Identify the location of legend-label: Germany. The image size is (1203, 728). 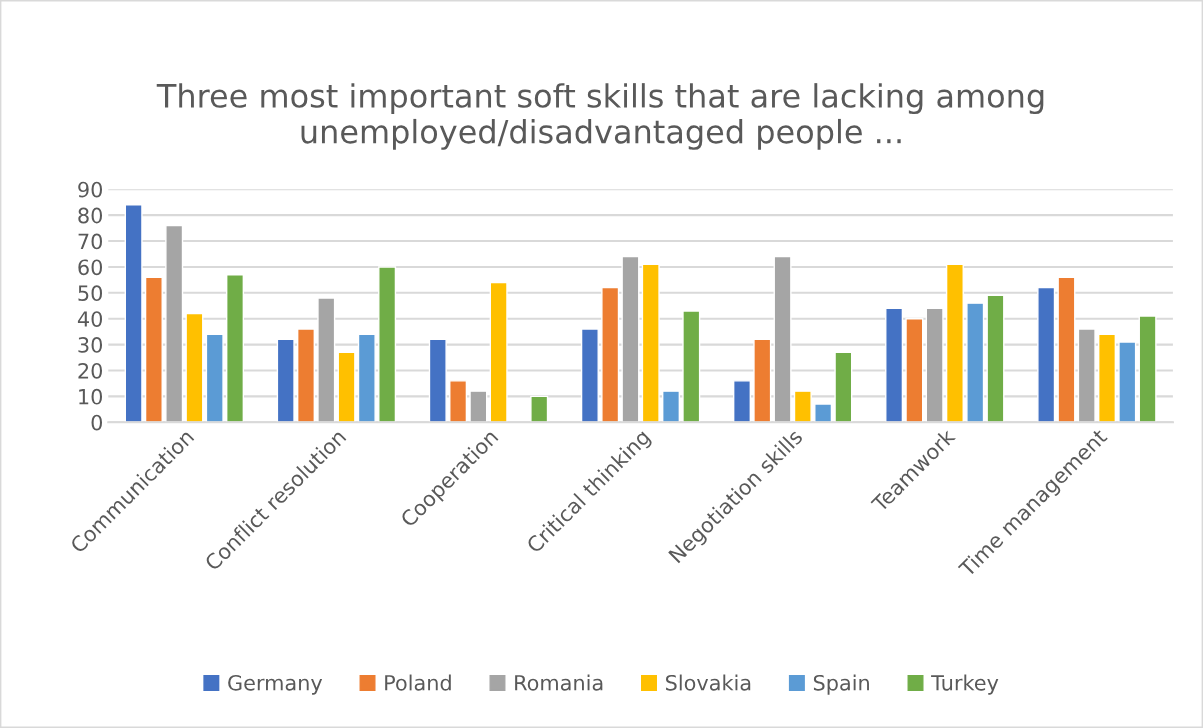
(275, 684).